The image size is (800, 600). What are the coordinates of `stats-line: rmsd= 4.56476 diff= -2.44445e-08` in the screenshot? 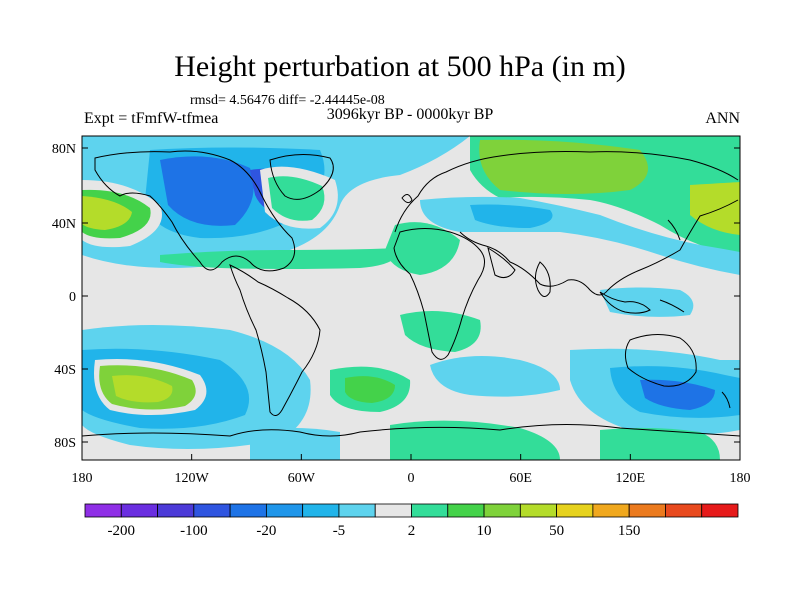 It's located at (287, 100).